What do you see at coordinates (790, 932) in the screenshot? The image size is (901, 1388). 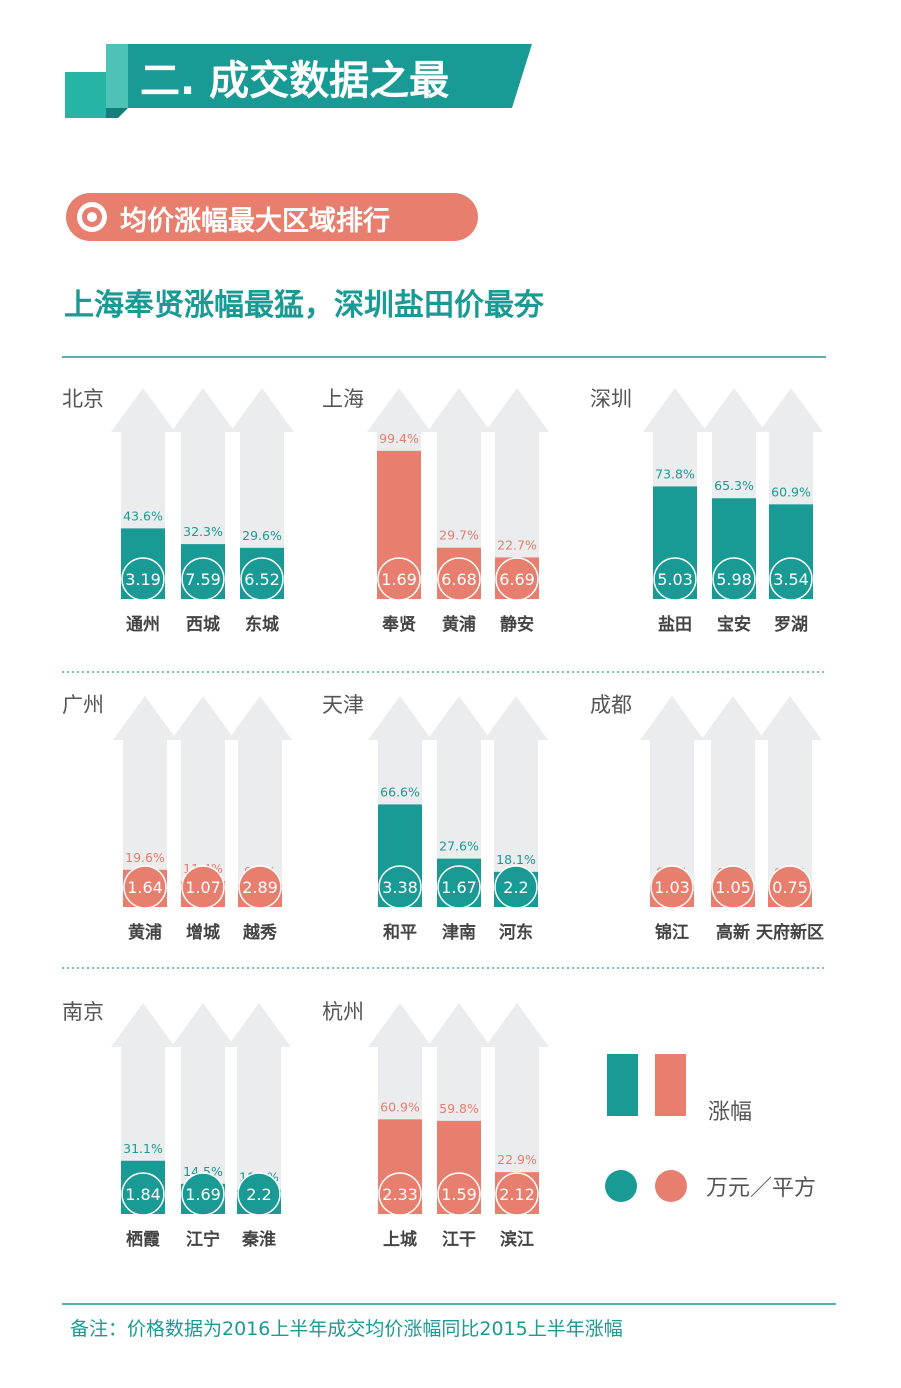 I see `district-label: 天府新区` at bounding box center [790, 932].